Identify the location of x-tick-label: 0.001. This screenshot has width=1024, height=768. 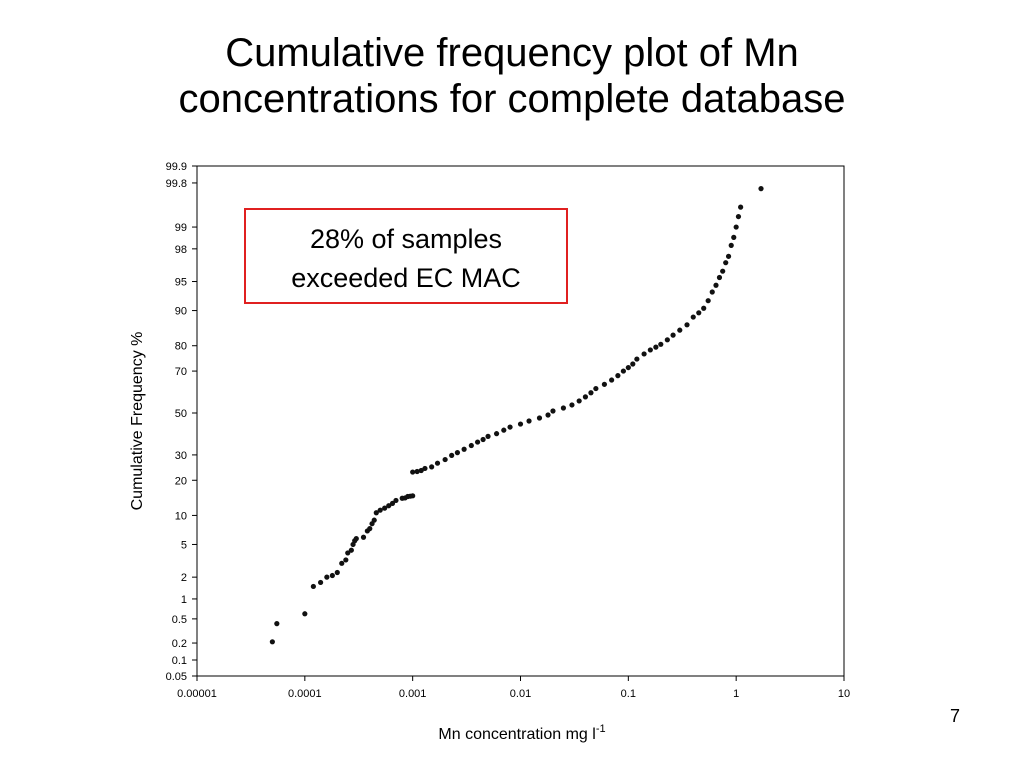
(413, 694).